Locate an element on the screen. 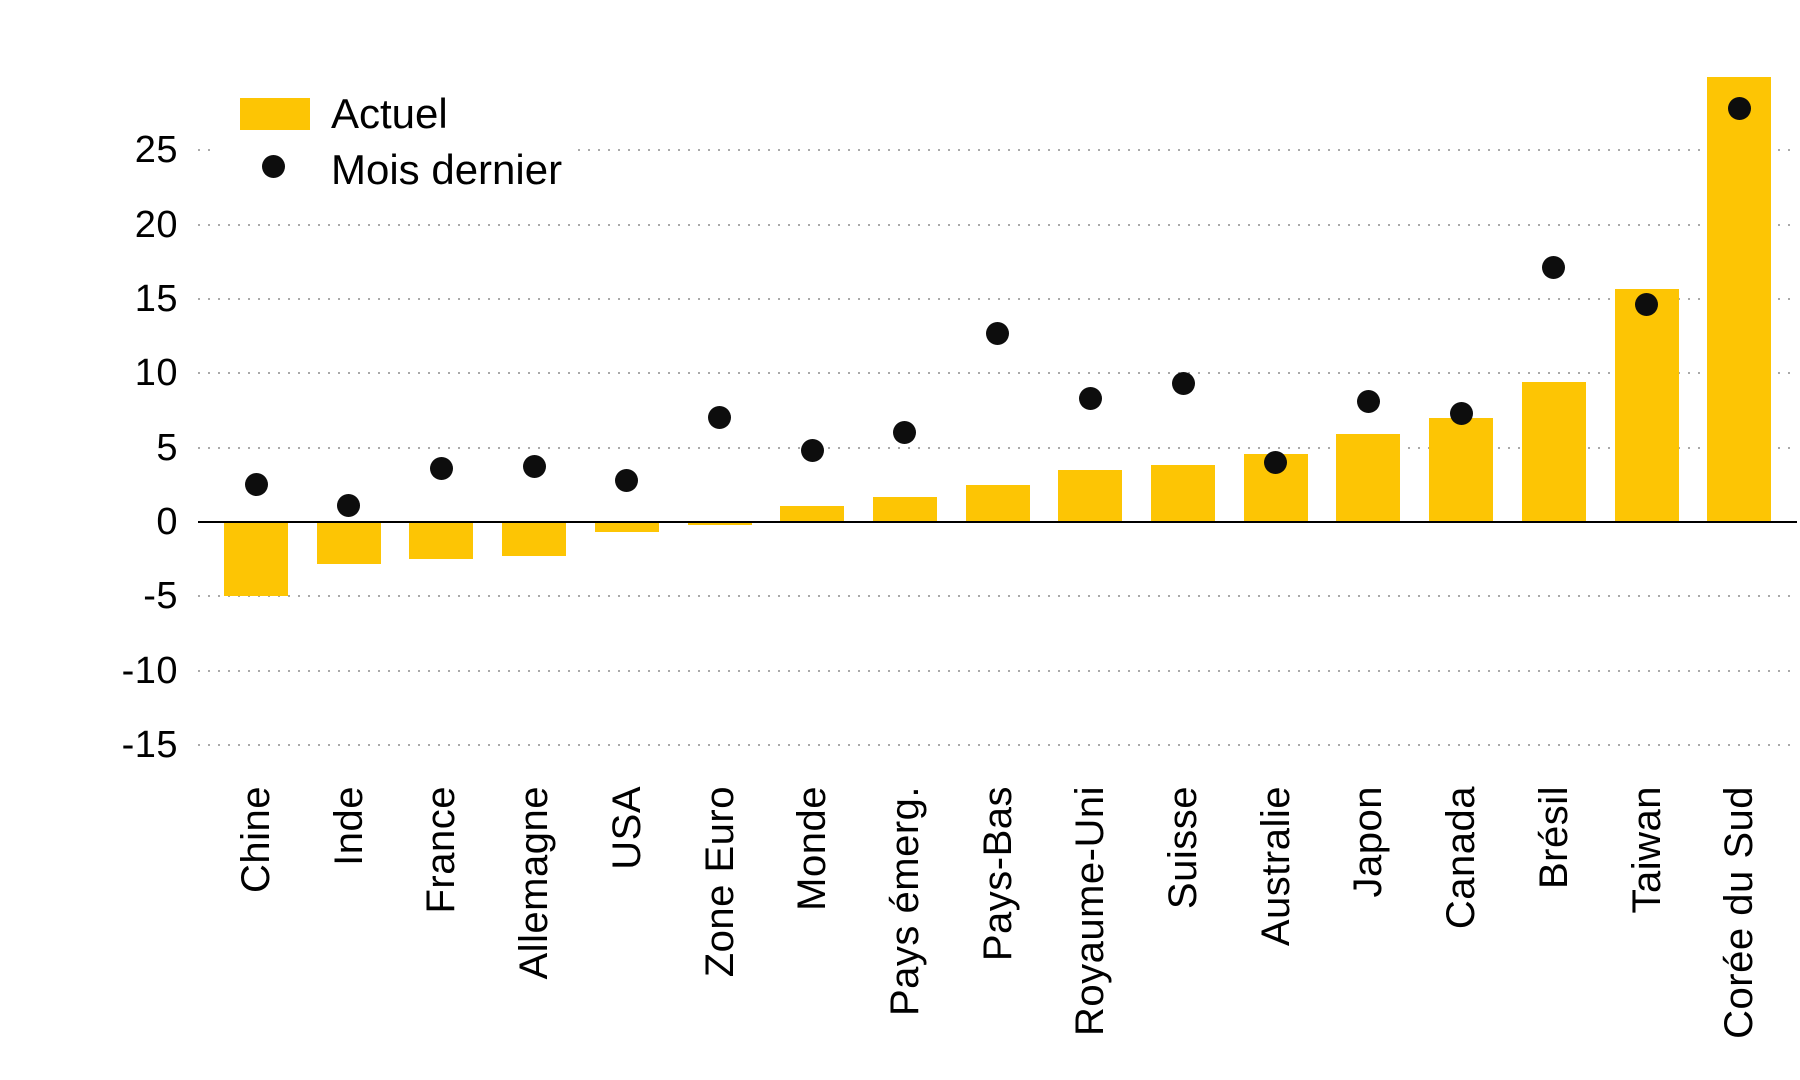 Image resolution: width=1800 pixels, height=1080 pixels. y-tick-label--5: -5 is located at coordinates (160, 596).